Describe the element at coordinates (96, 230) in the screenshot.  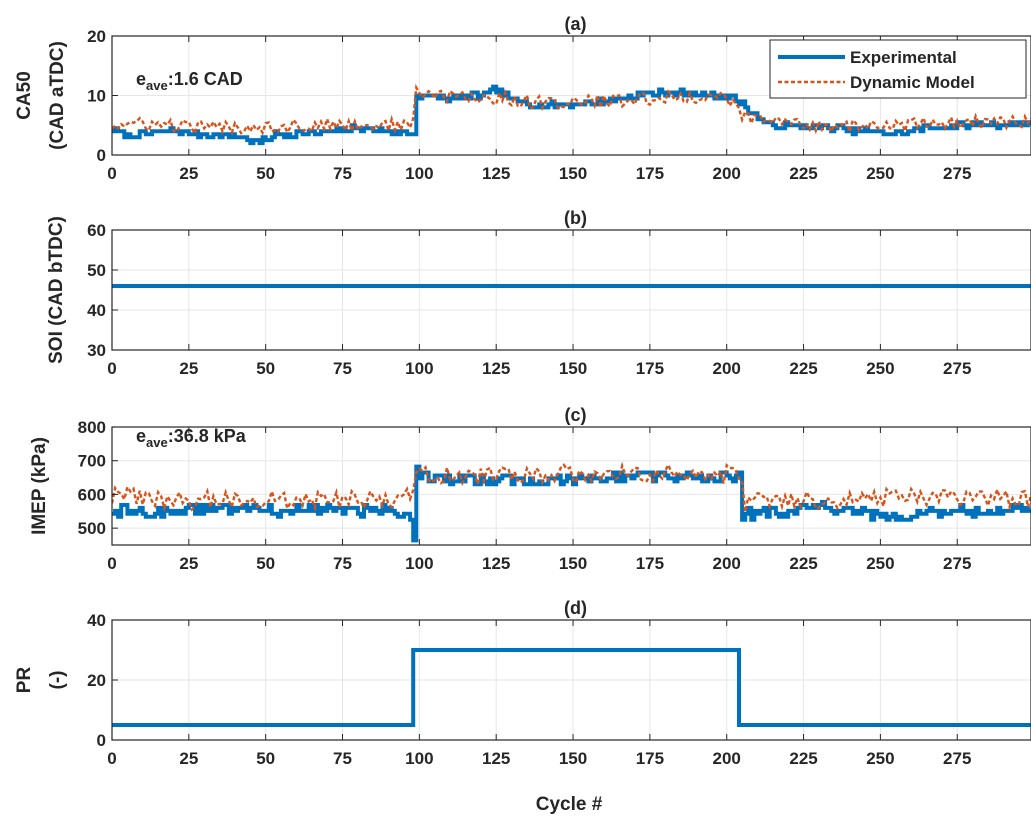
I see `y-tick-label: 60` at that location.